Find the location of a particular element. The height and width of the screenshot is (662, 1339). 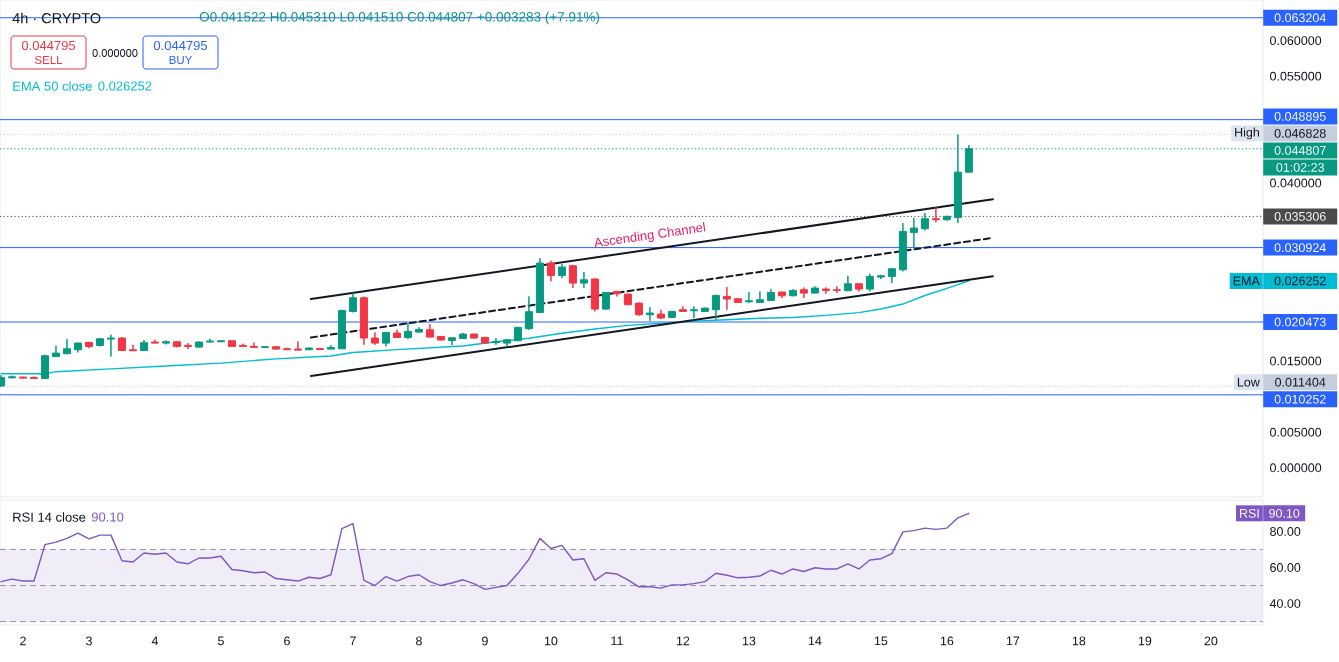

x-tick-label: 18 is located at coordinates (1079, 641).